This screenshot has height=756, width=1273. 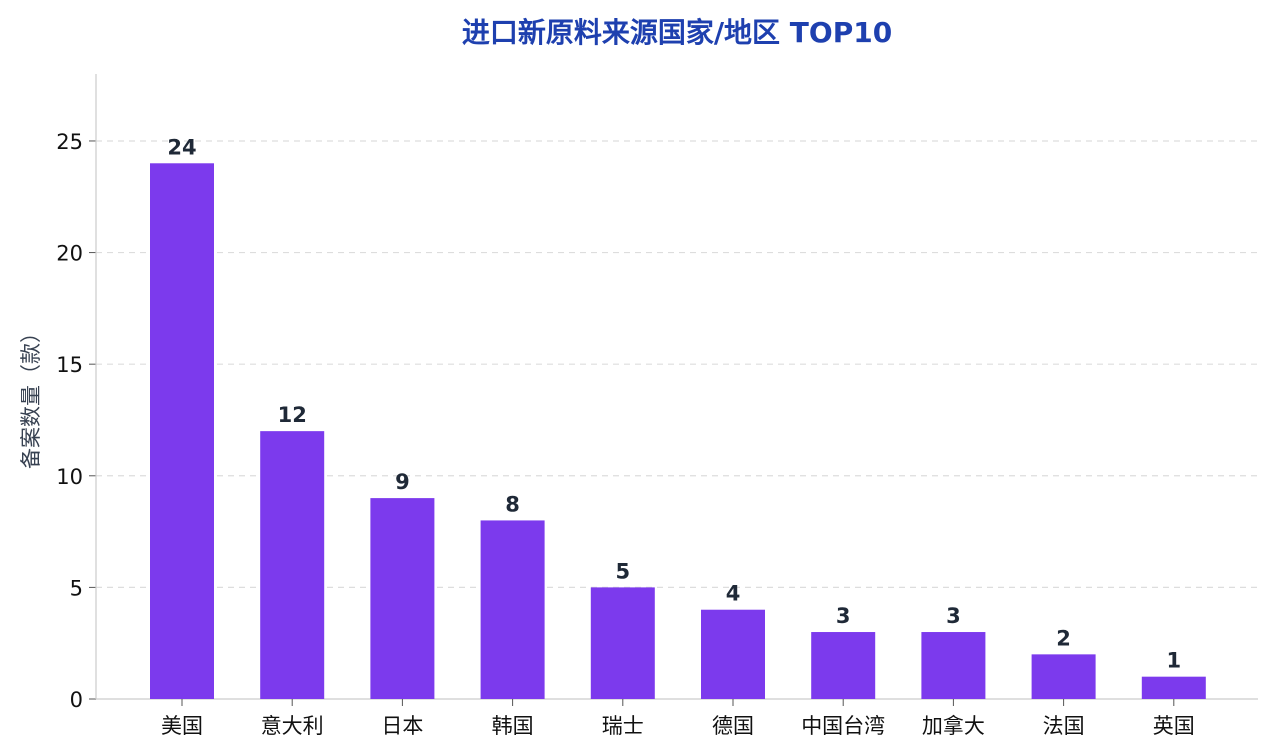 I want to click on bar-value-label: 9, so click(x=402, y=482).